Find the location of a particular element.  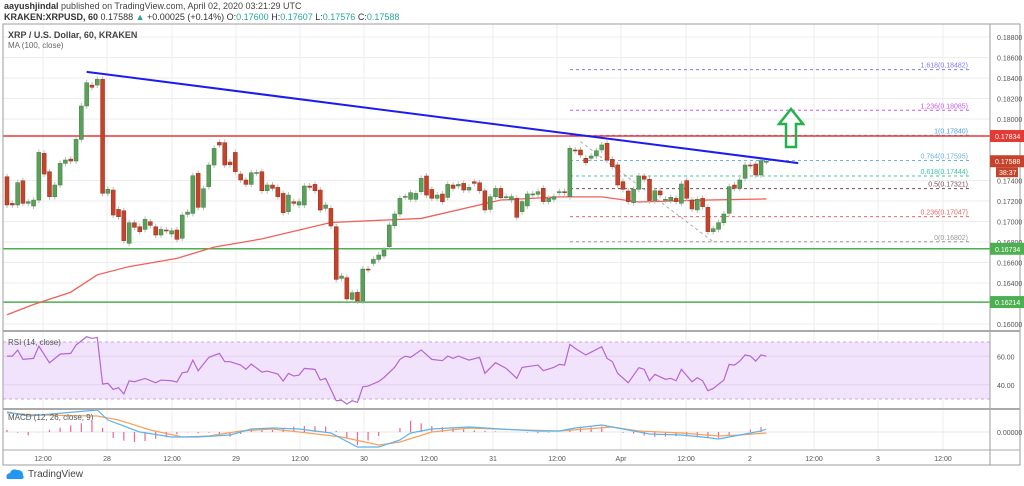

tradingview-logo: TradingView is located at coordinates (44, 474).